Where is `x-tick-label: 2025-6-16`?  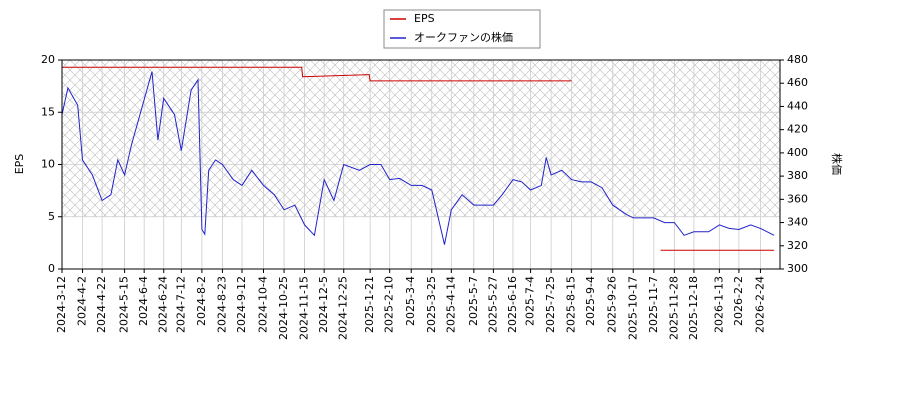
x-tick-label: 2025-6-16 is located at coordinates (512, 304).